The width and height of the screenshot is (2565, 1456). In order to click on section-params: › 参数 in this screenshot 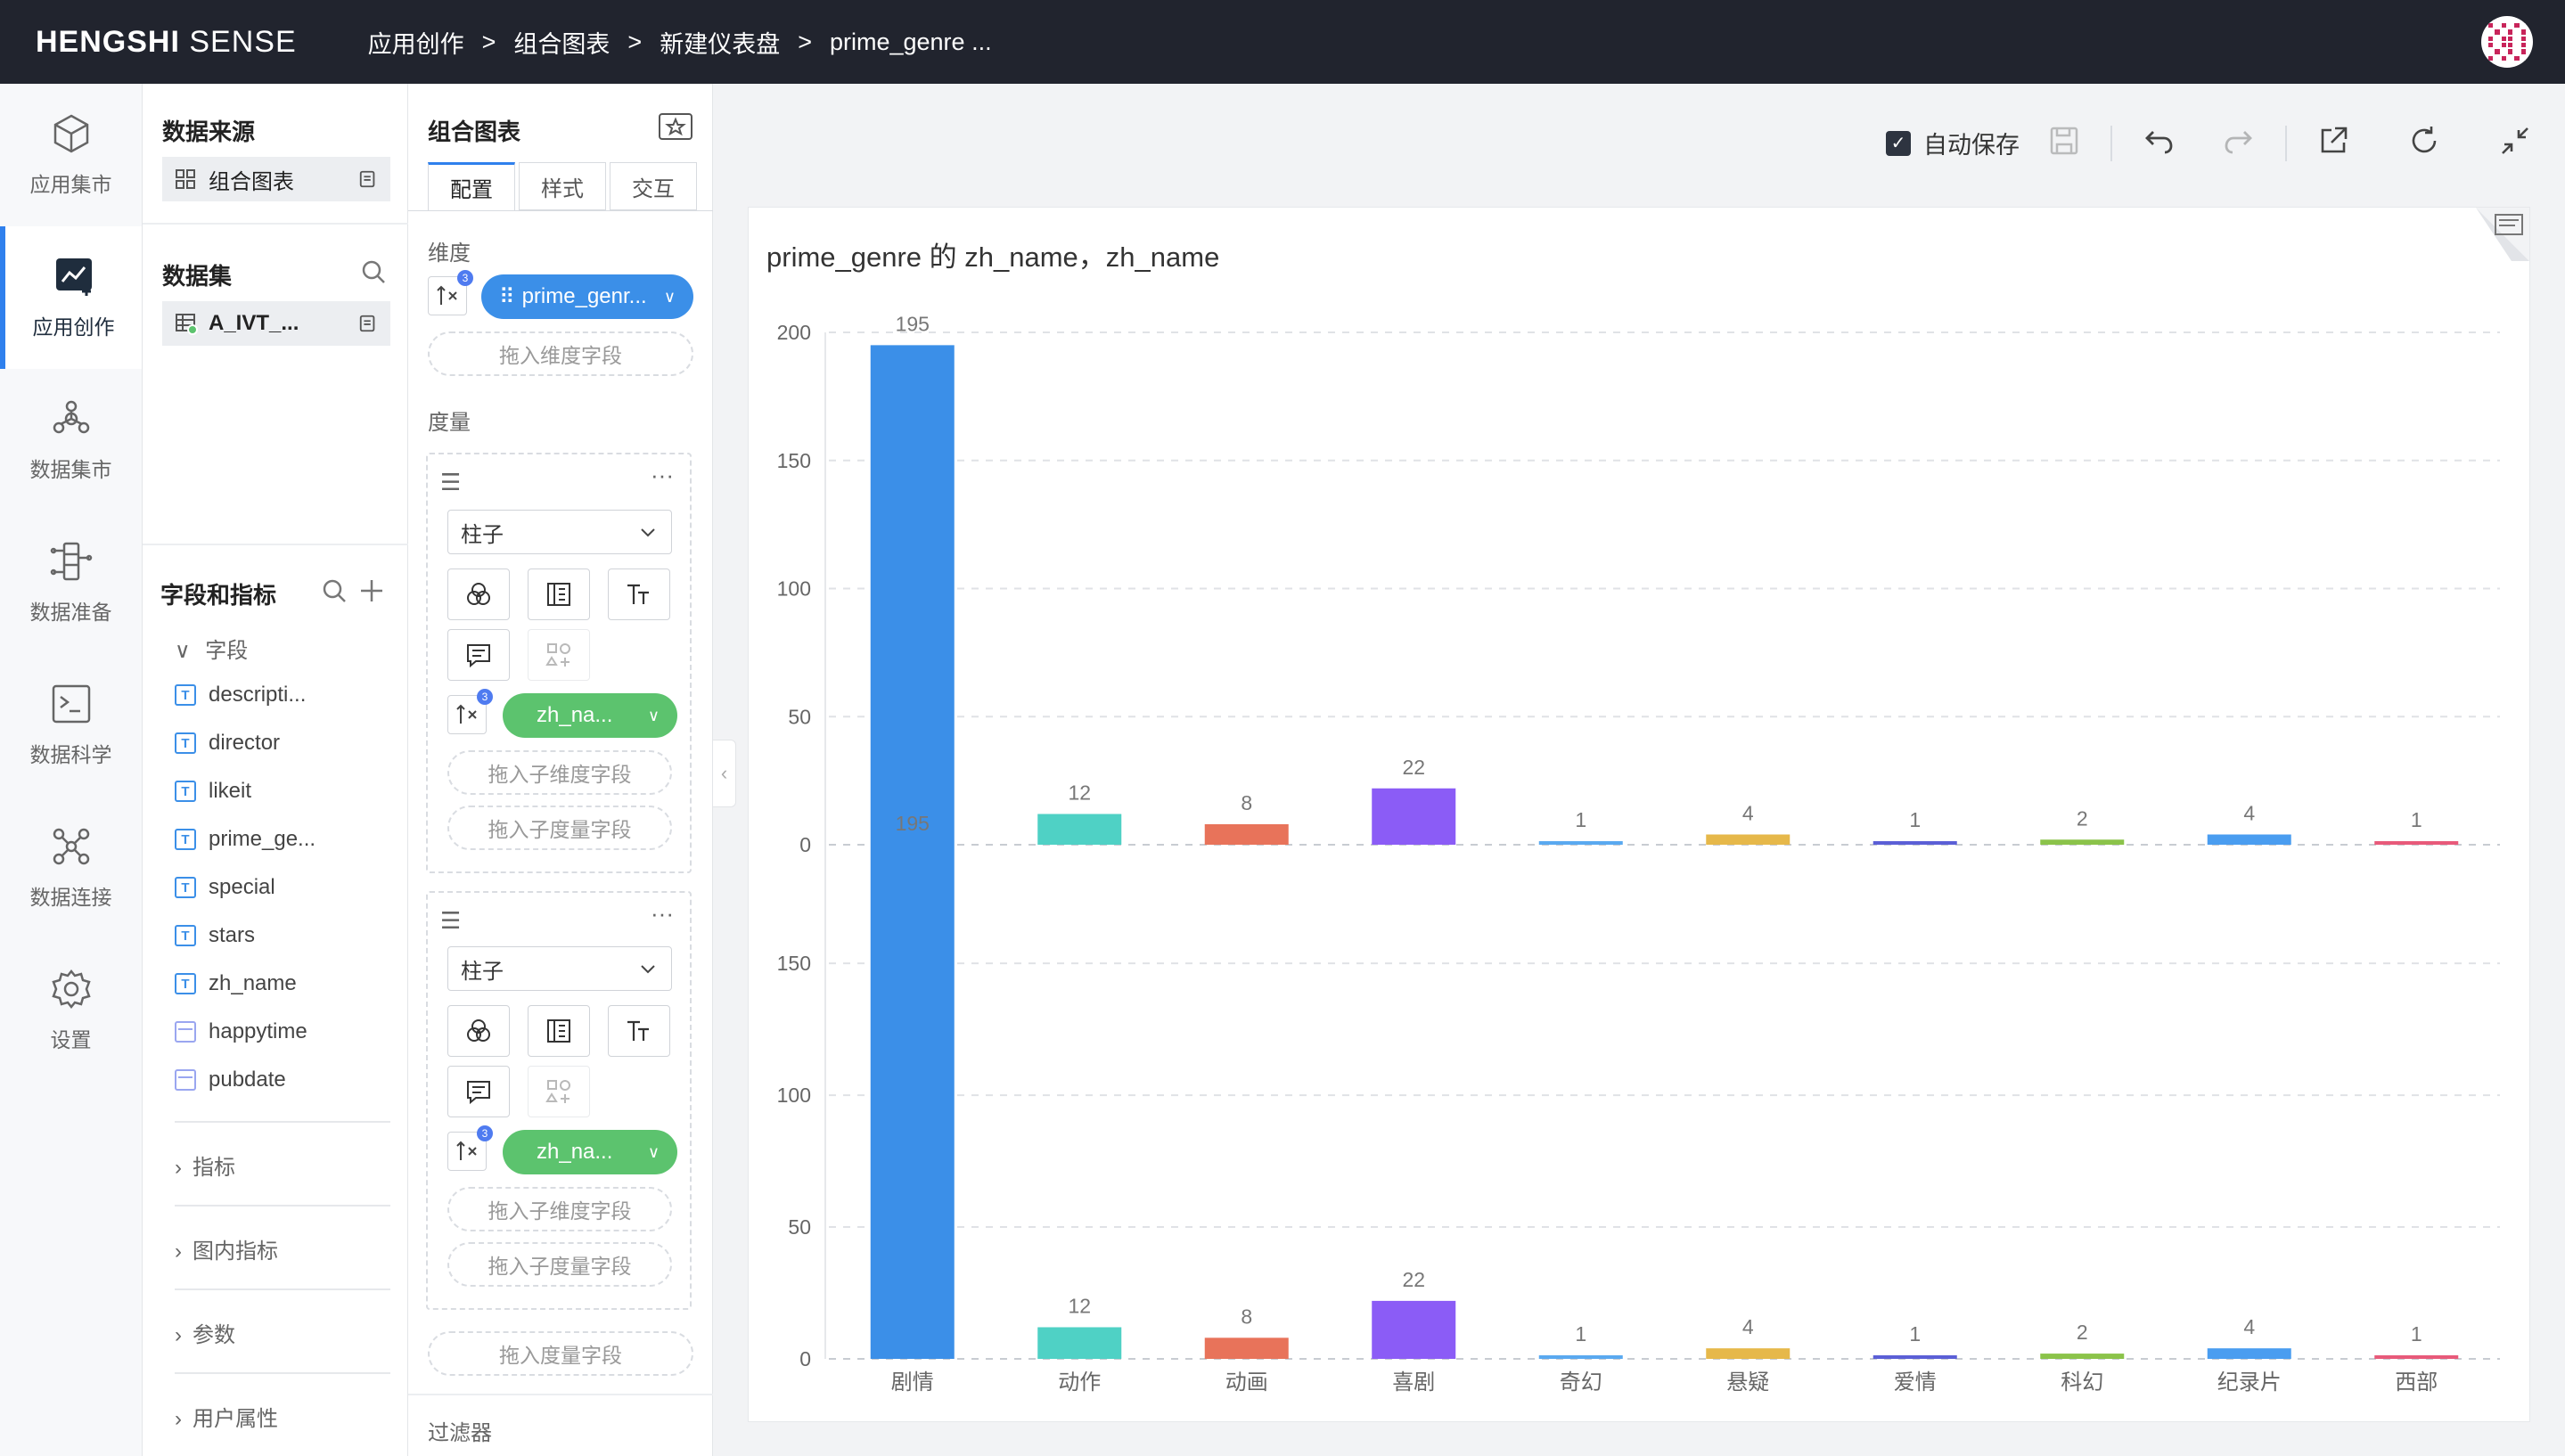, I will do `click(205, 1333)`.